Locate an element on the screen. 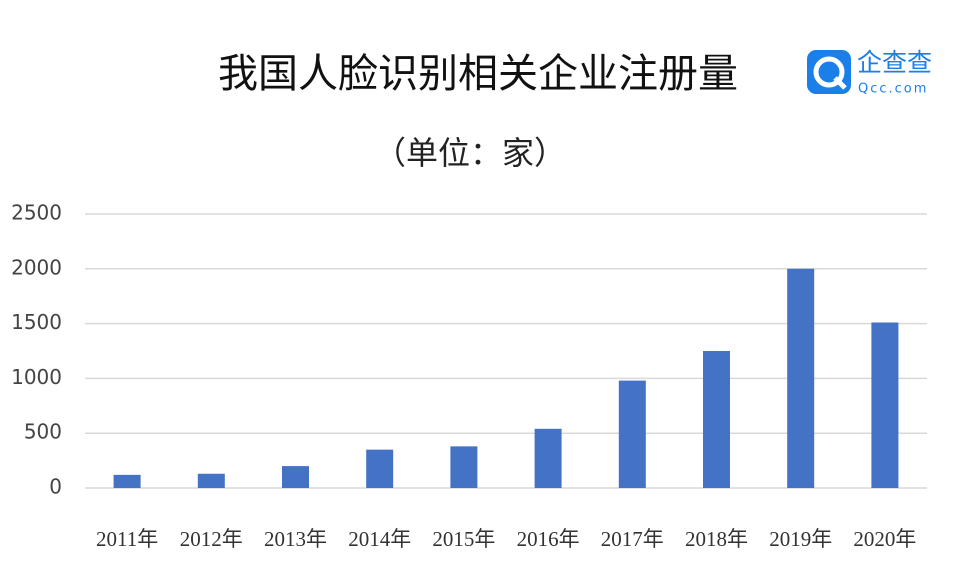 The height and width of the screenshot is (568, 953). y-tick-label: 0 is located at coordinates (55, 487).